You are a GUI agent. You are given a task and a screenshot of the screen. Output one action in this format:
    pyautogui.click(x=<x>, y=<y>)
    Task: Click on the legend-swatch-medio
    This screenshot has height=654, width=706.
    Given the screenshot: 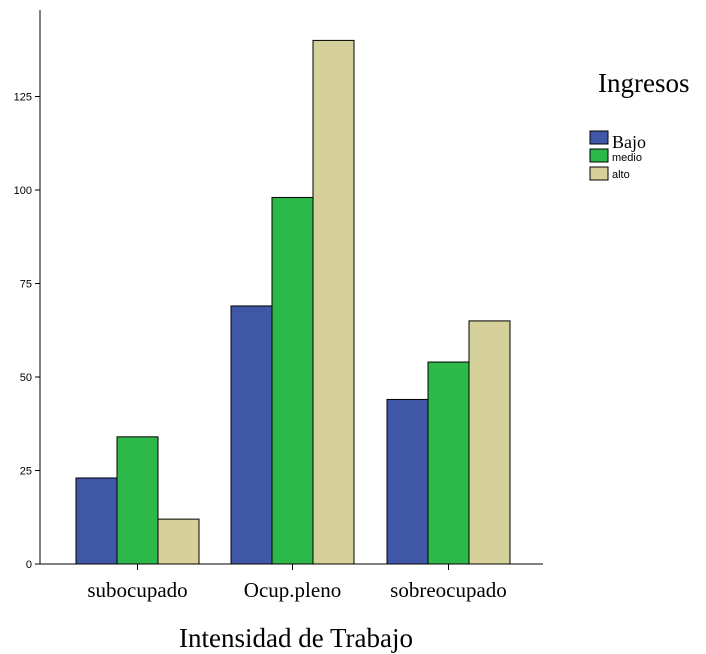 What is the action you would take?
    pyautogui.click(x=599, y=155)
    